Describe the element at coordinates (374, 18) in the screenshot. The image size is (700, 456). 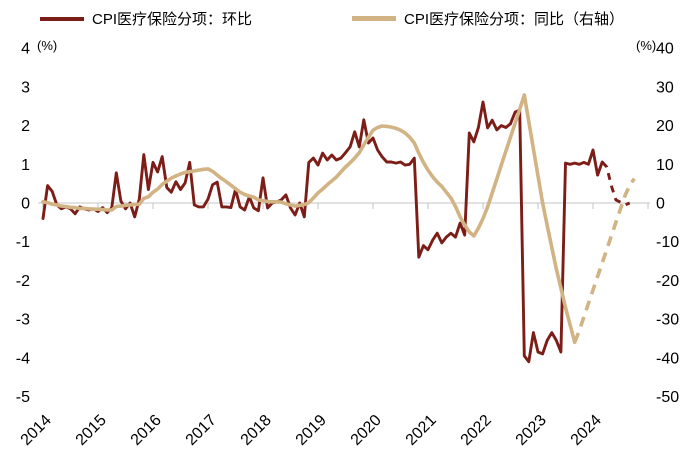
I see `legend-line-swatch-yoy` at that location.